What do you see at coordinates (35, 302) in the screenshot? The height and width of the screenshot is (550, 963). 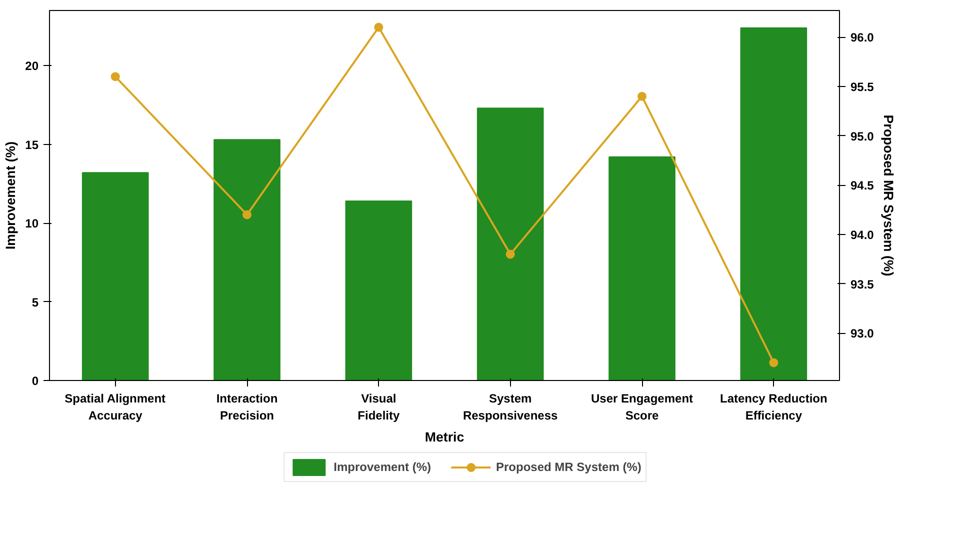 I see `y-tick-label: 5` at bounding box center [35, 302].